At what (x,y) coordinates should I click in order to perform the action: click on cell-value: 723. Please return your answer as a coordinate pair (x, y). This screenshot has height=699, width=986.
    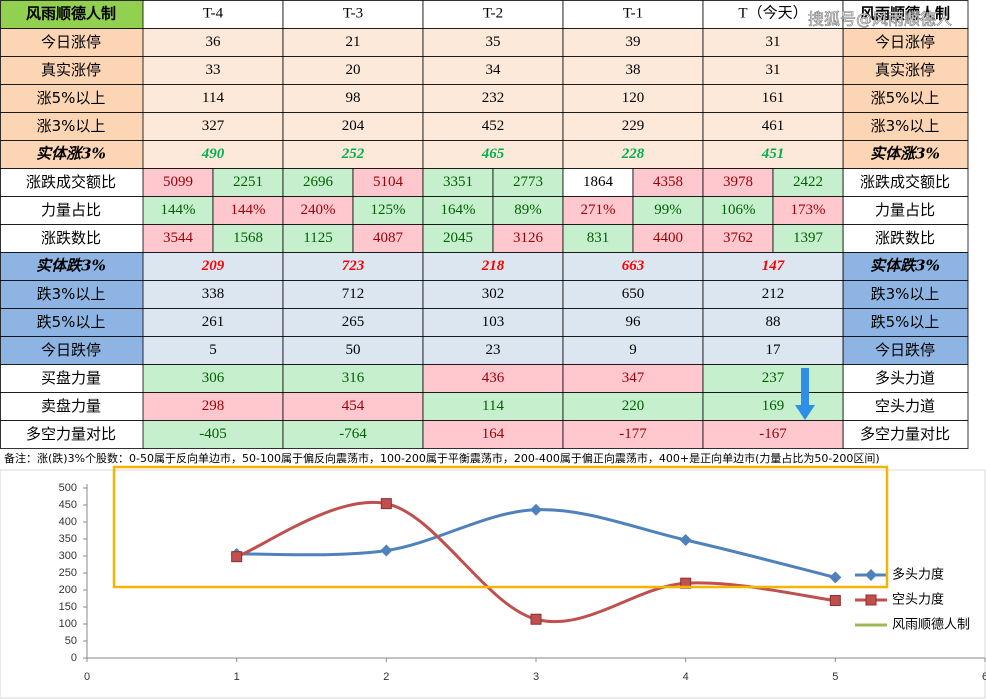
    Looking at the image, I should click on (353, 266).